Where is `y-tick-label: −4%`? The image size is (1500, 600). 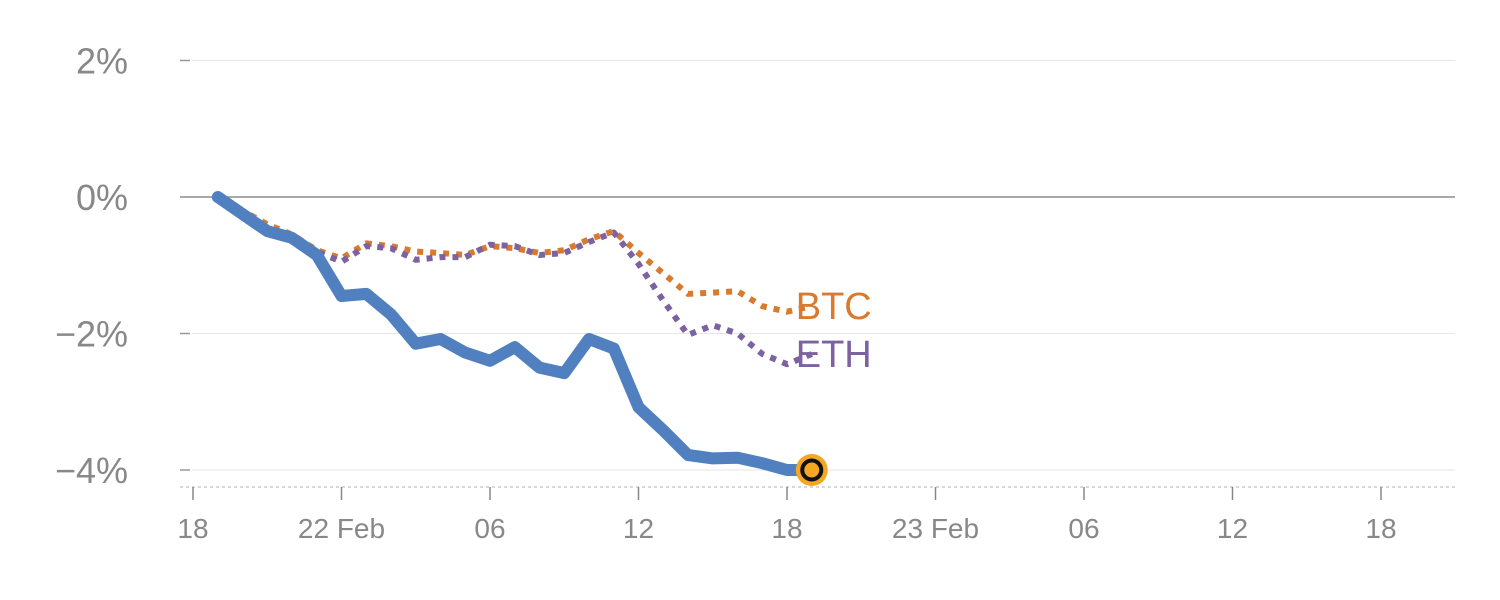
y-tick-label: −4% is located at coordinates (91, 470).